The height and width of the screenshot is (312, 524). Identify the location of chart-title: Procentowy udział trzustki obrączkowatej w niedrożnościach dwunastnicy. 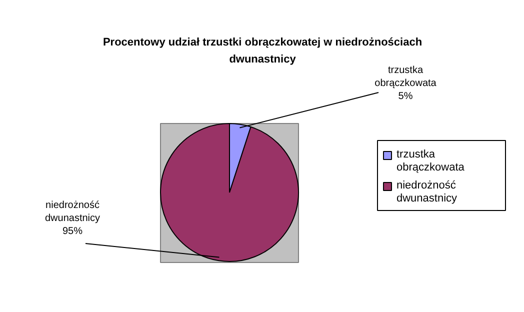
(262, 51).